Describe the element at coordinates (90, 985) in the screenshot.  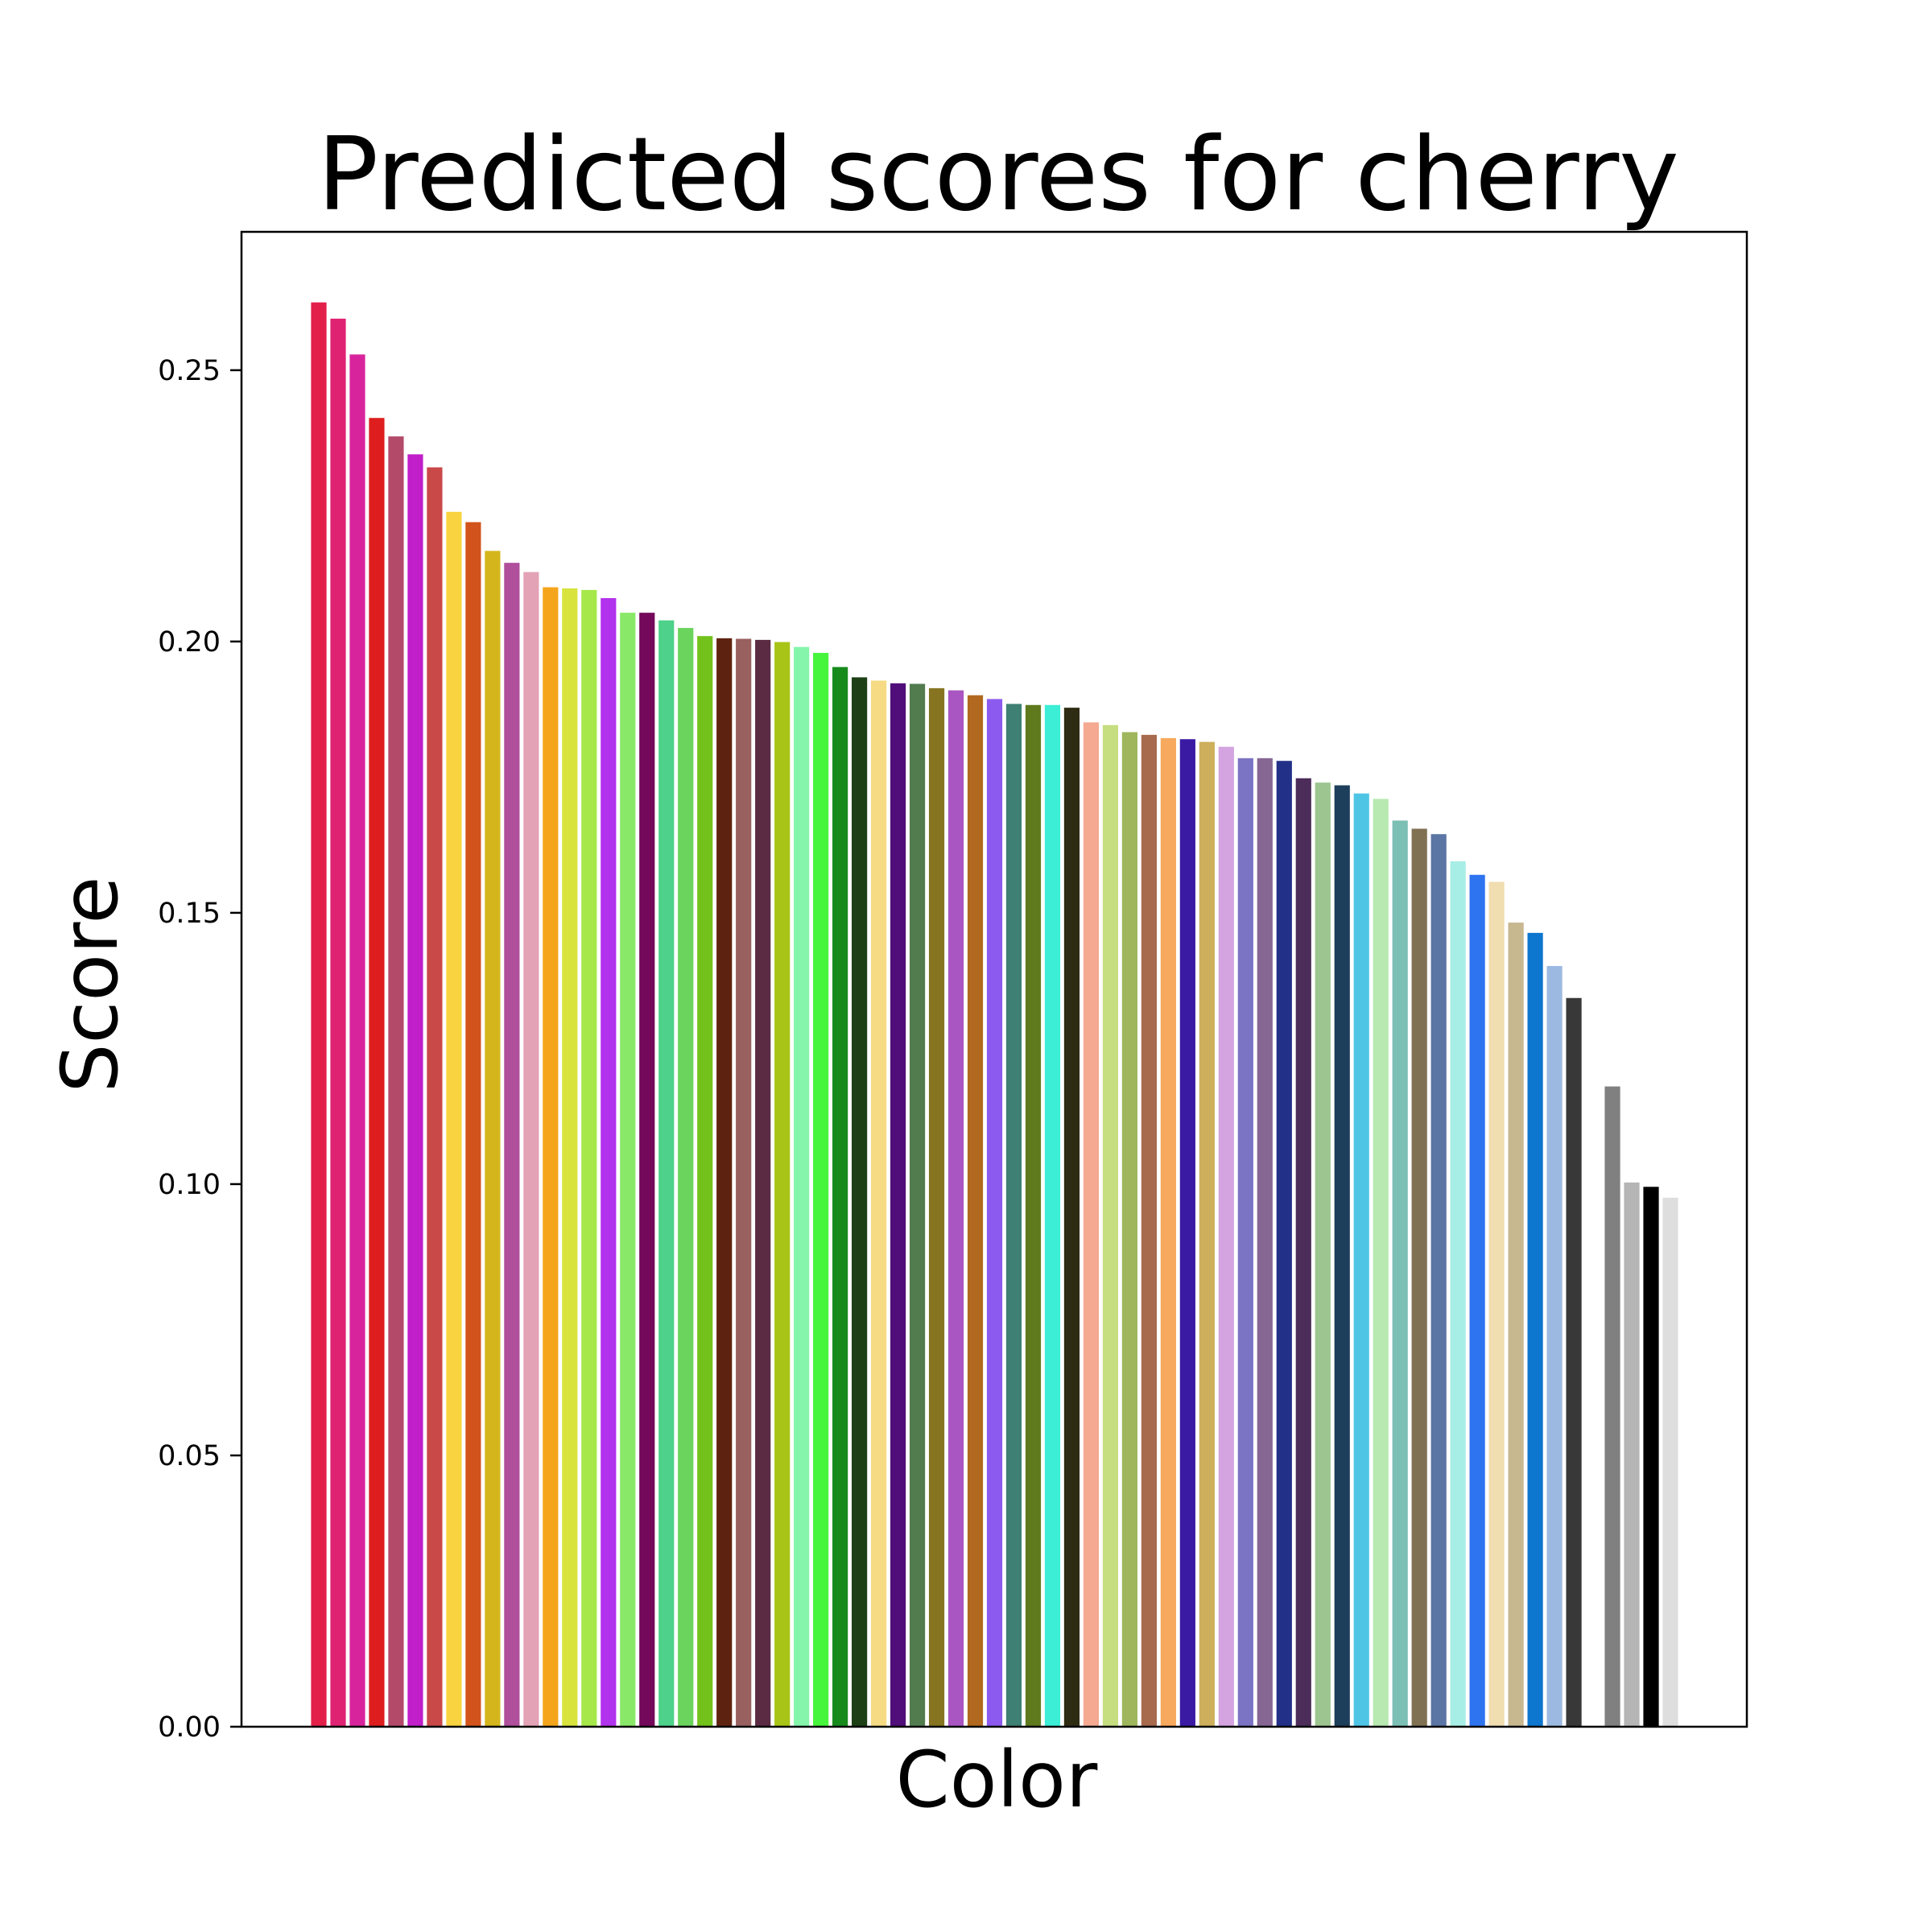
I see `y-axis-label: Score` at that location.